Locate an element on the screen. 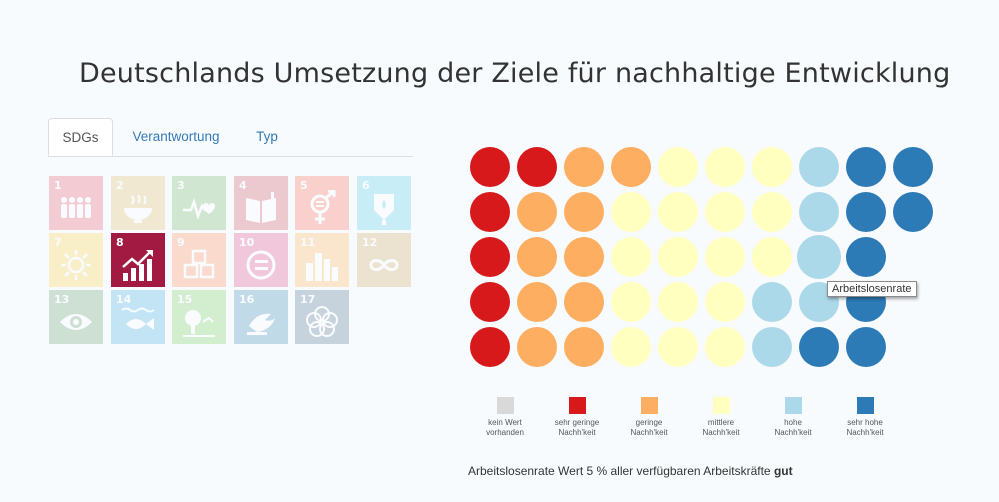  sdg-tile-number: 15 is located at coordinates (185, 299).